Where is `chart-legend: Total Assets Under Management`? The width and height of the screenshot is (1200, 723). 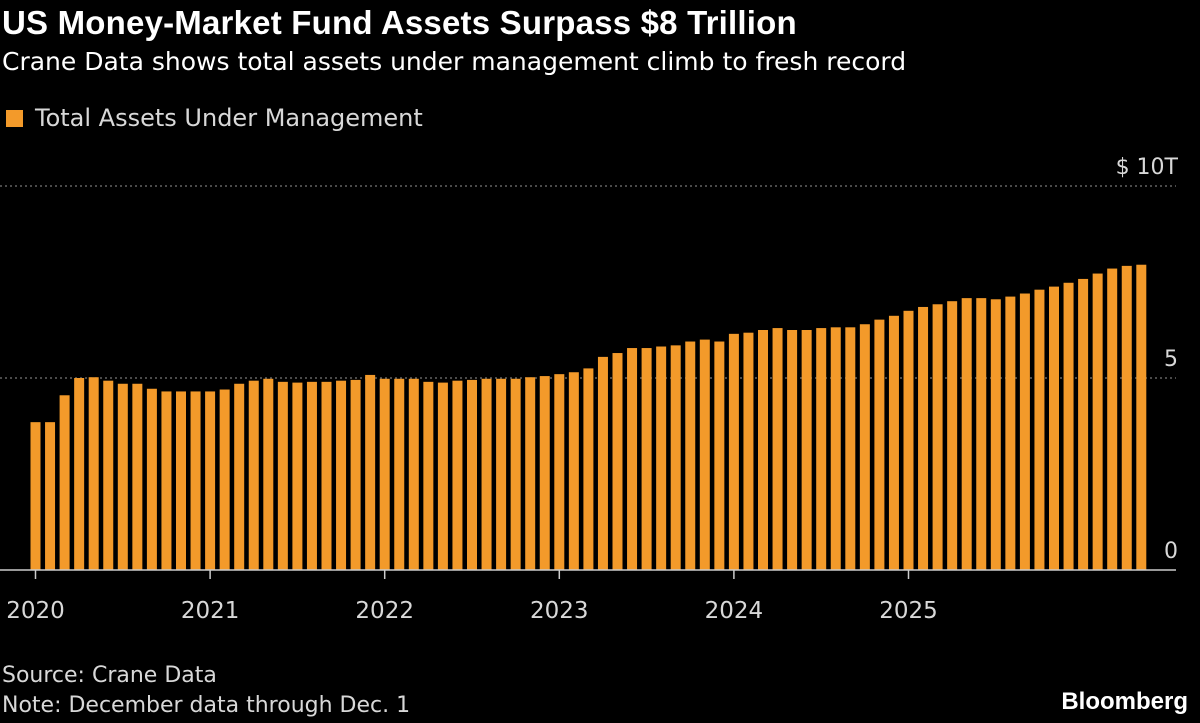
chart-legend: Total Assets Under Management is located at coordinates (214, 118).